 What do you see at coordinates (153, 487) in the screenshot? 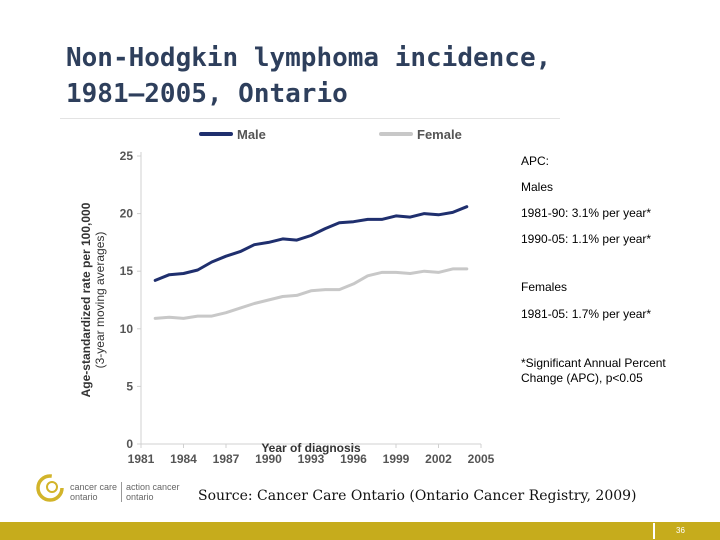
I see `logo-right-line-1: action cancer` at bounding box center [153, 487].